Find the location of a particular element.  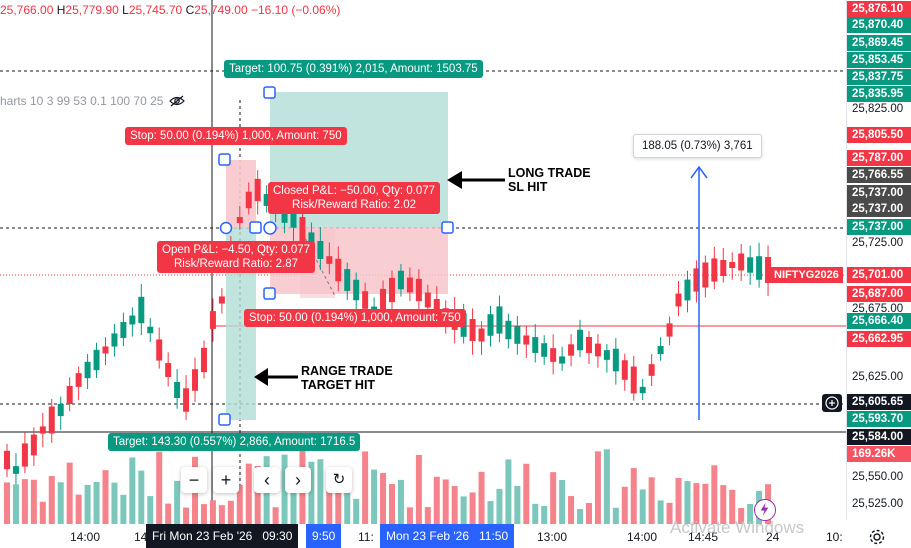

price-tick: 25,725.00 is located at coordinates (878, 243).